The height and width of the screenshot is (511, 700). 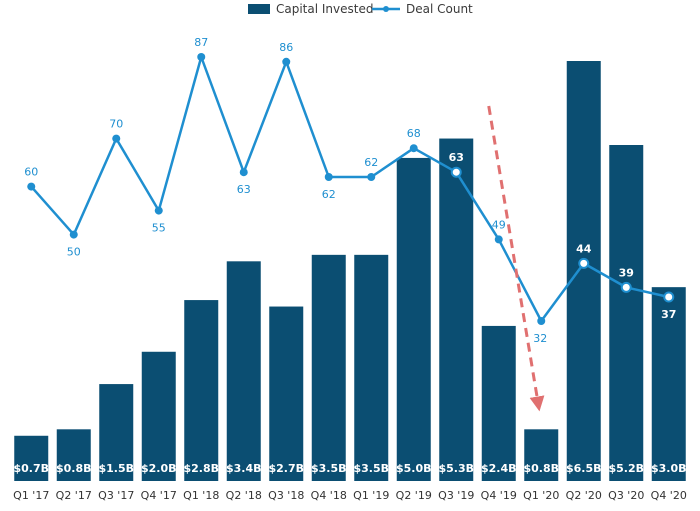 What do you see at coordinates (626, 468) in the screenshot?
I see `bar-value-label: $5.2B` at bounding box center [626, 468].